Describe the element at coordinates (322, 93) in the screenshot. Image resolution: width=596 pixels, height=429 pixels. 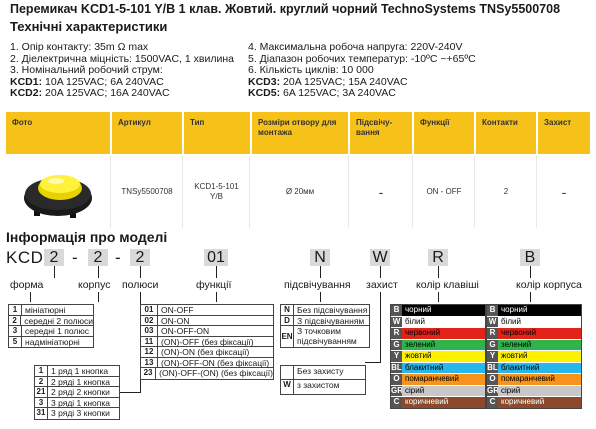
I see `spec-kcd5: KCD5: 6A 125VAC; 3A 240VAC` at that location.